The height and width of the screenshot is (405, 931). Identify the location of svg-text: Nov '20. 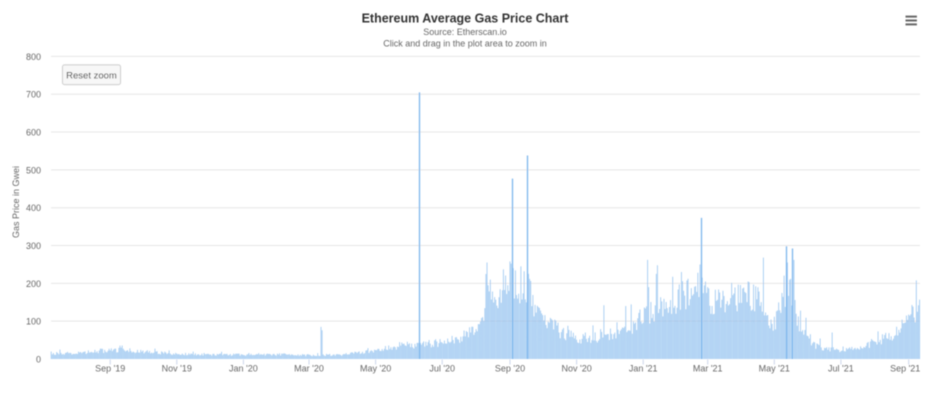
(576, 369).